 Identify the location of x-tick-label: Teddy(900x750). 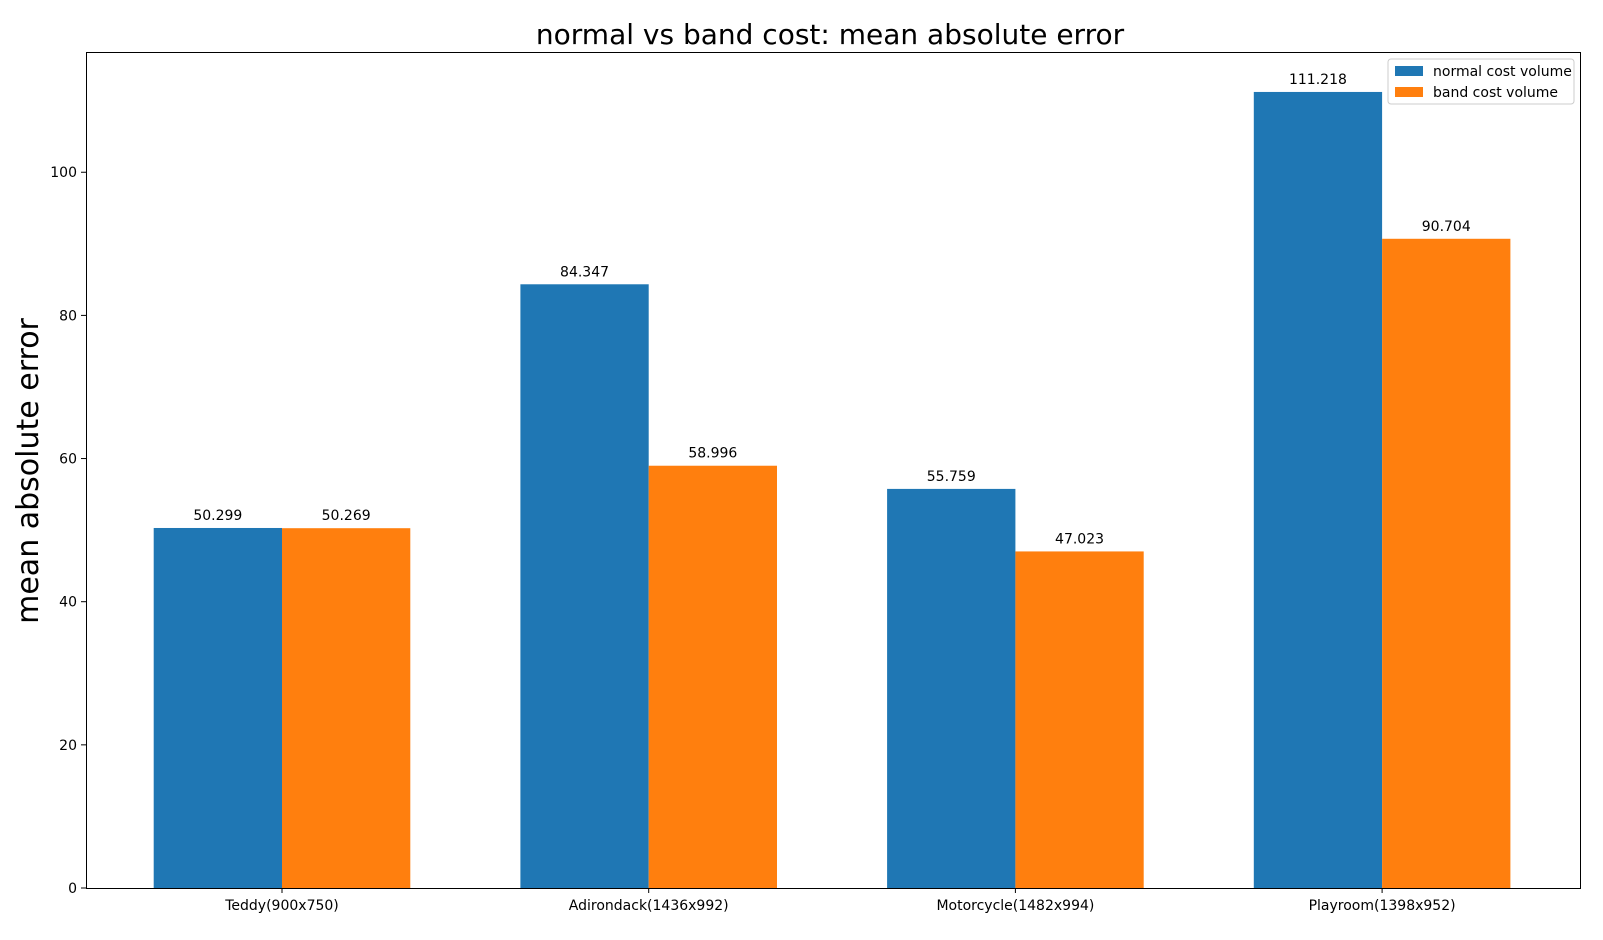
(281, 906).